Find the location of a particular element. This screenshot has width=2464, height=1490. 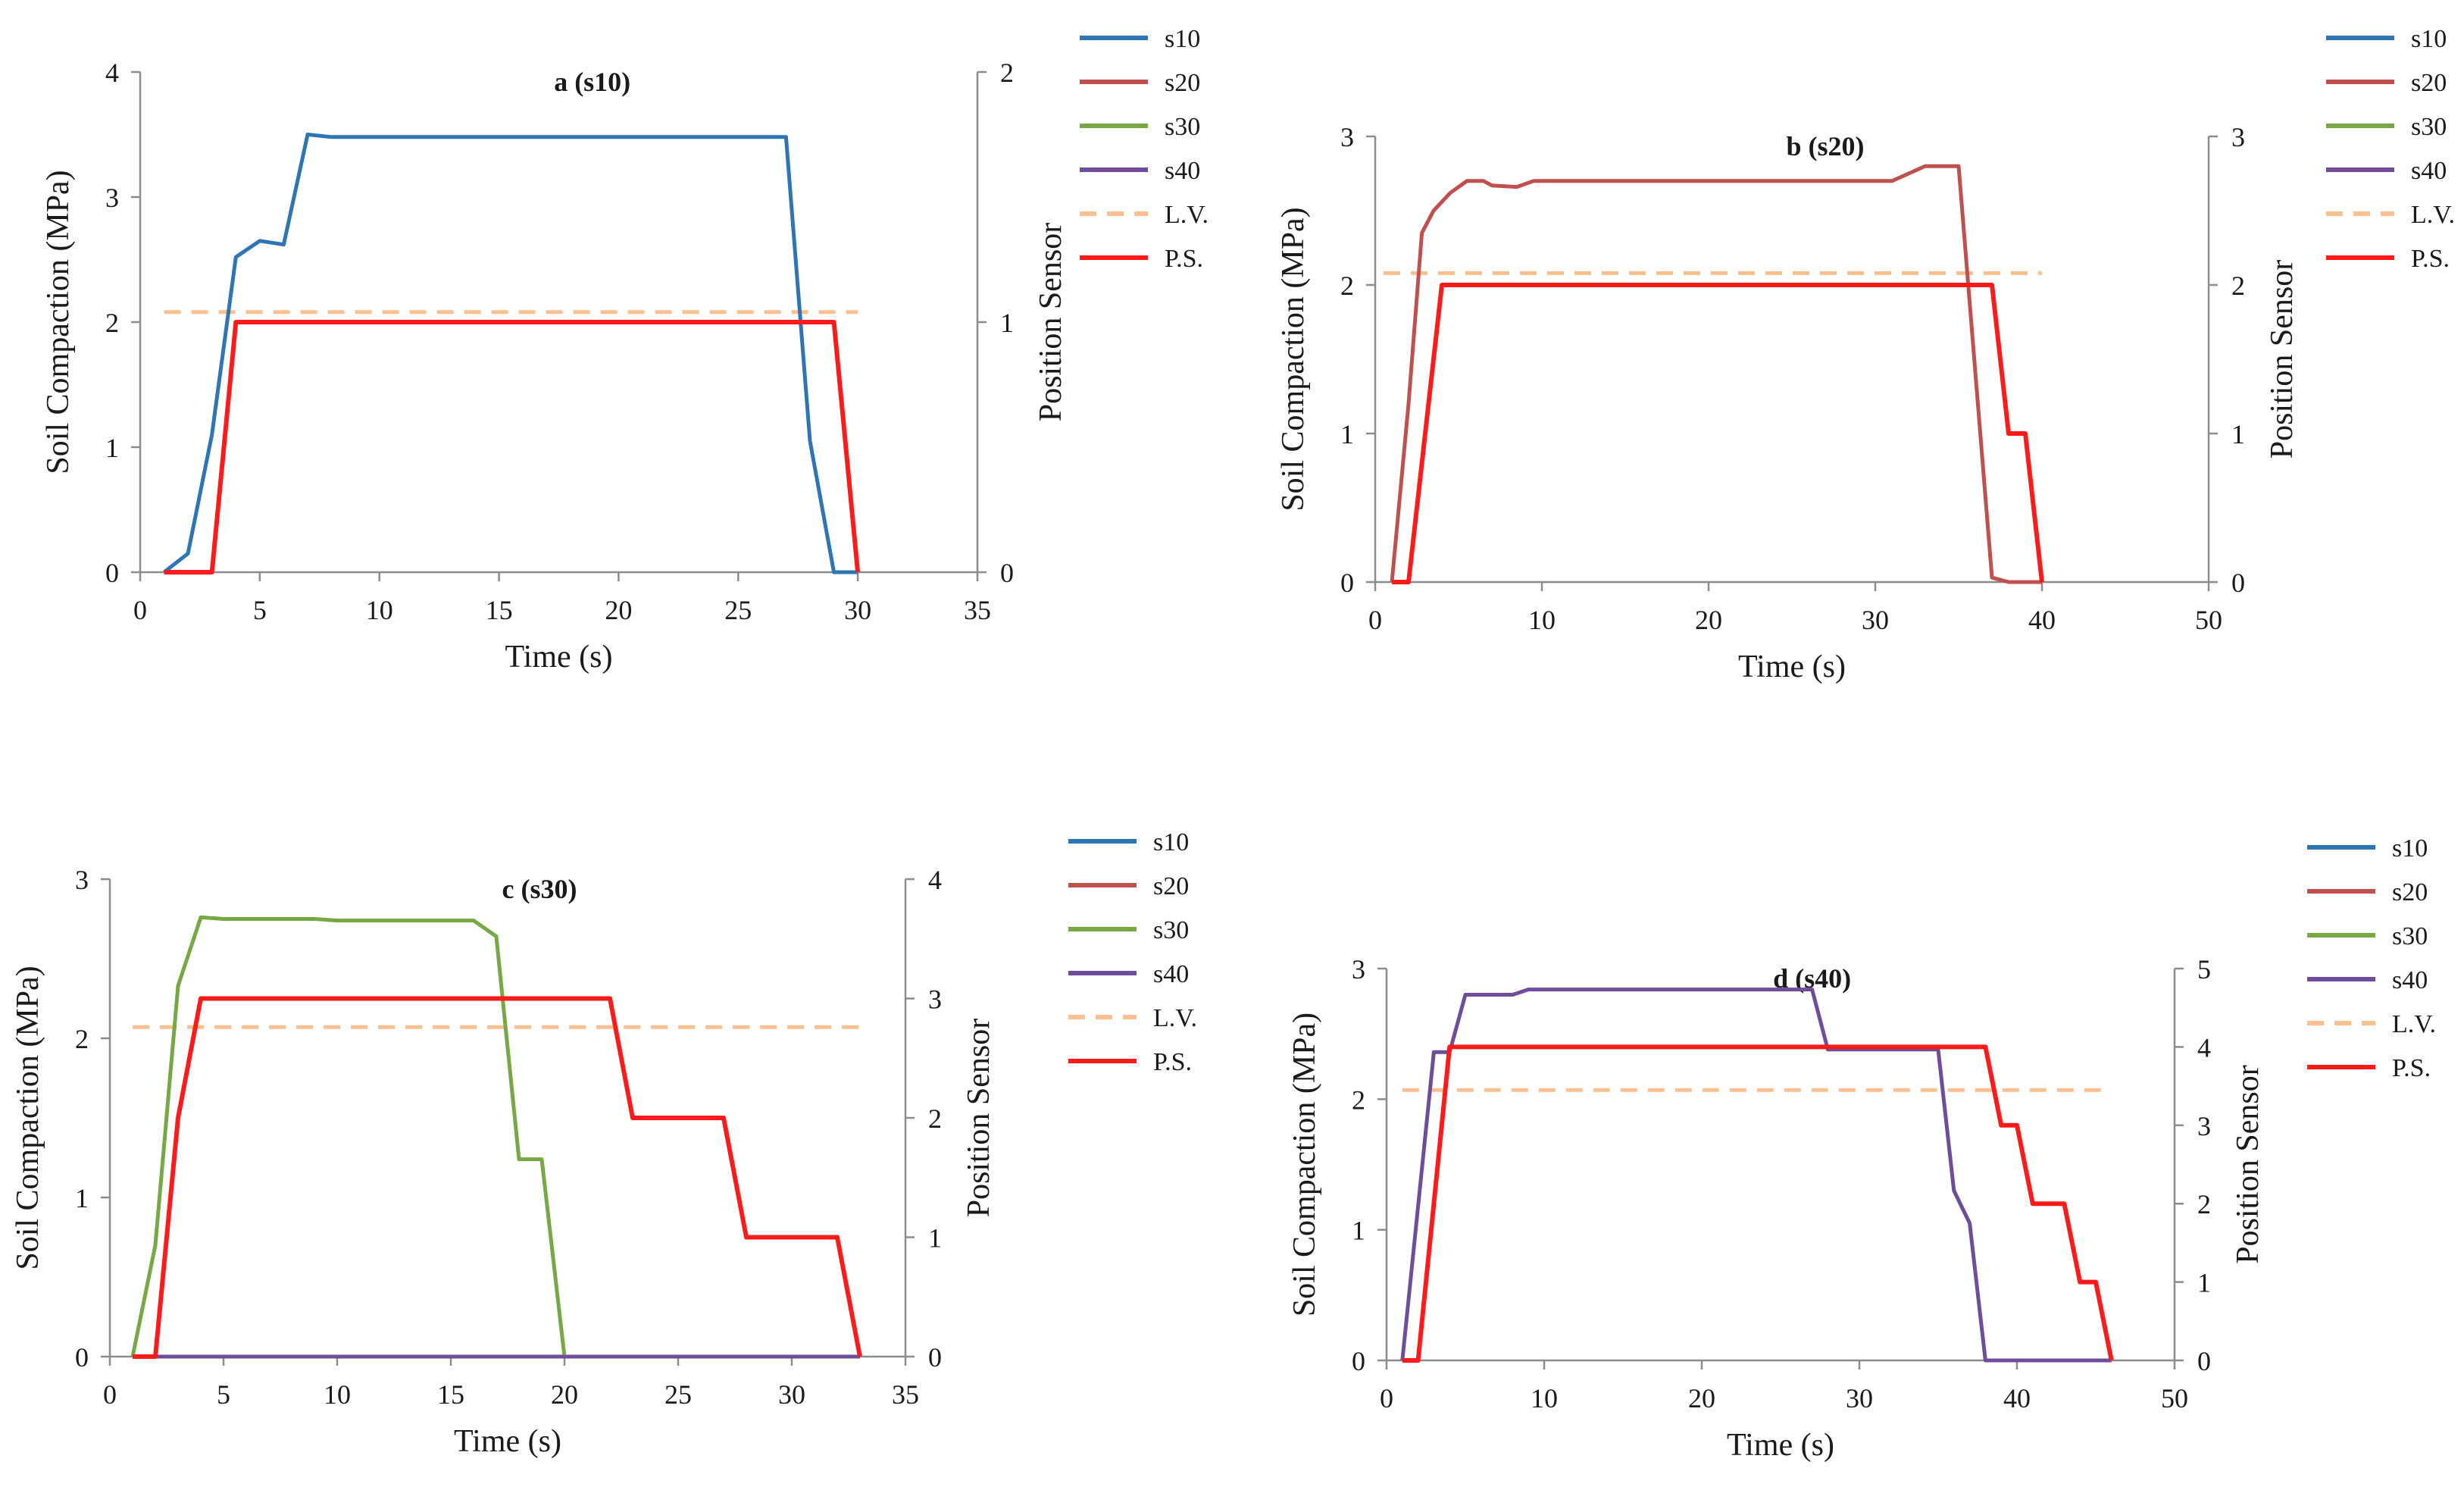

series-line-s10 is located at coordinates (510, 353).